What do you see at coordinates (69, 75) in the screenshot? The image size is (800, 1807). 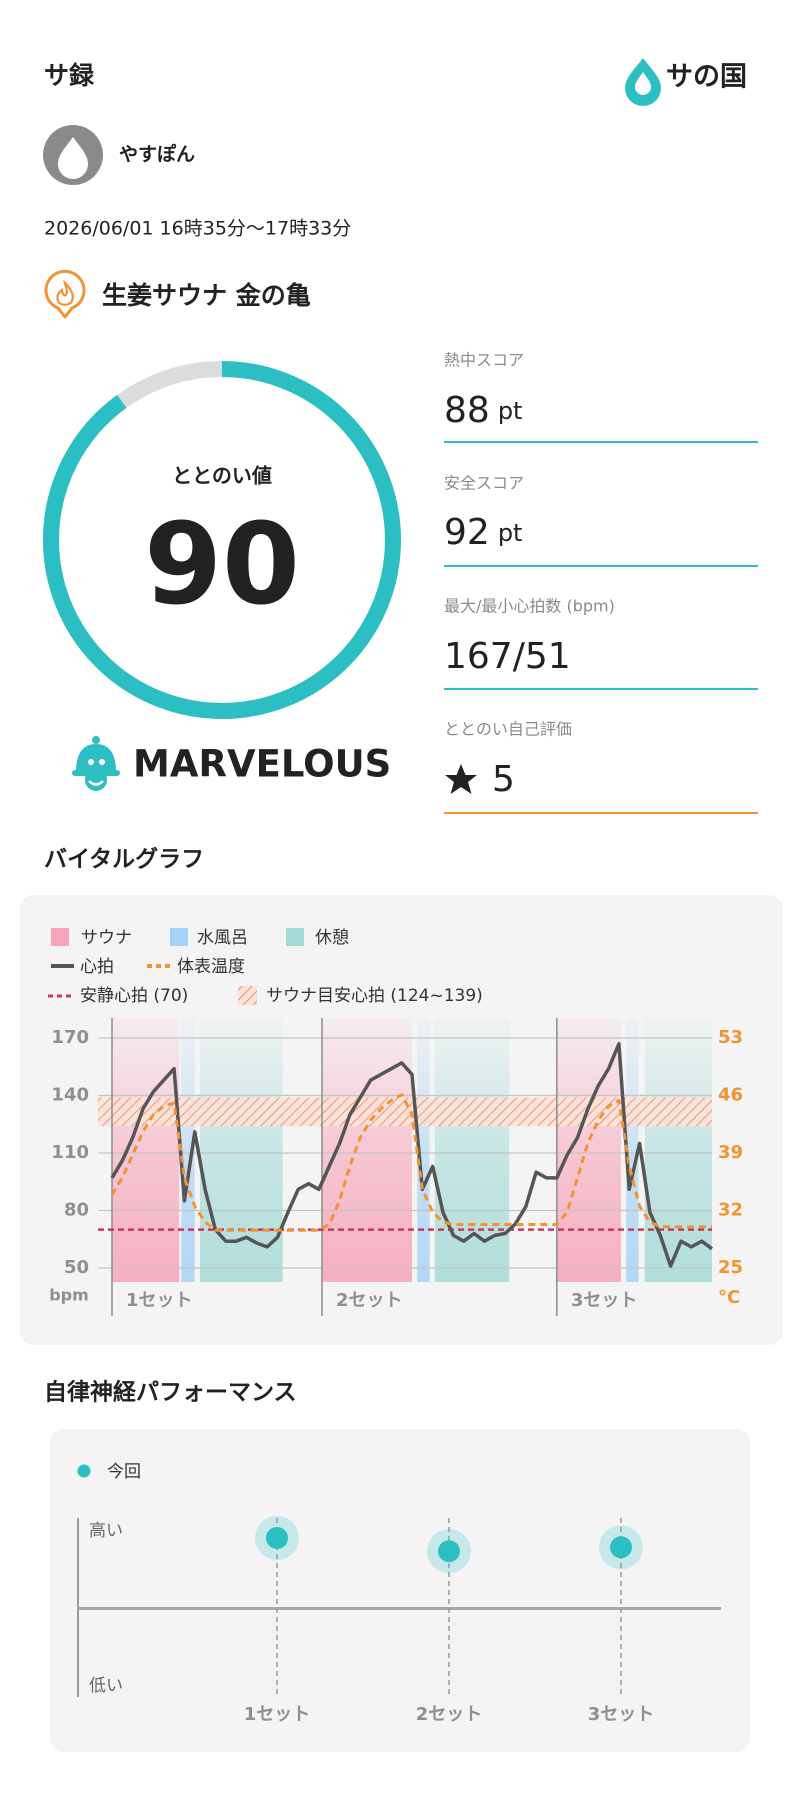 I see `app-title: サ録` at bounding box center [69, 75].